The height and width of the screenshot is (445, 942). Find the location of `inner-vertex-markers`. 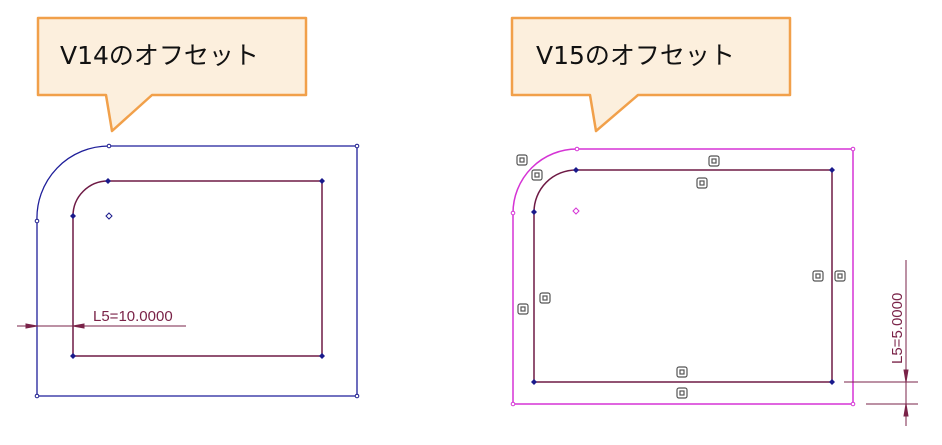

inner-vertex-markers is located at coordinates (197, 268).